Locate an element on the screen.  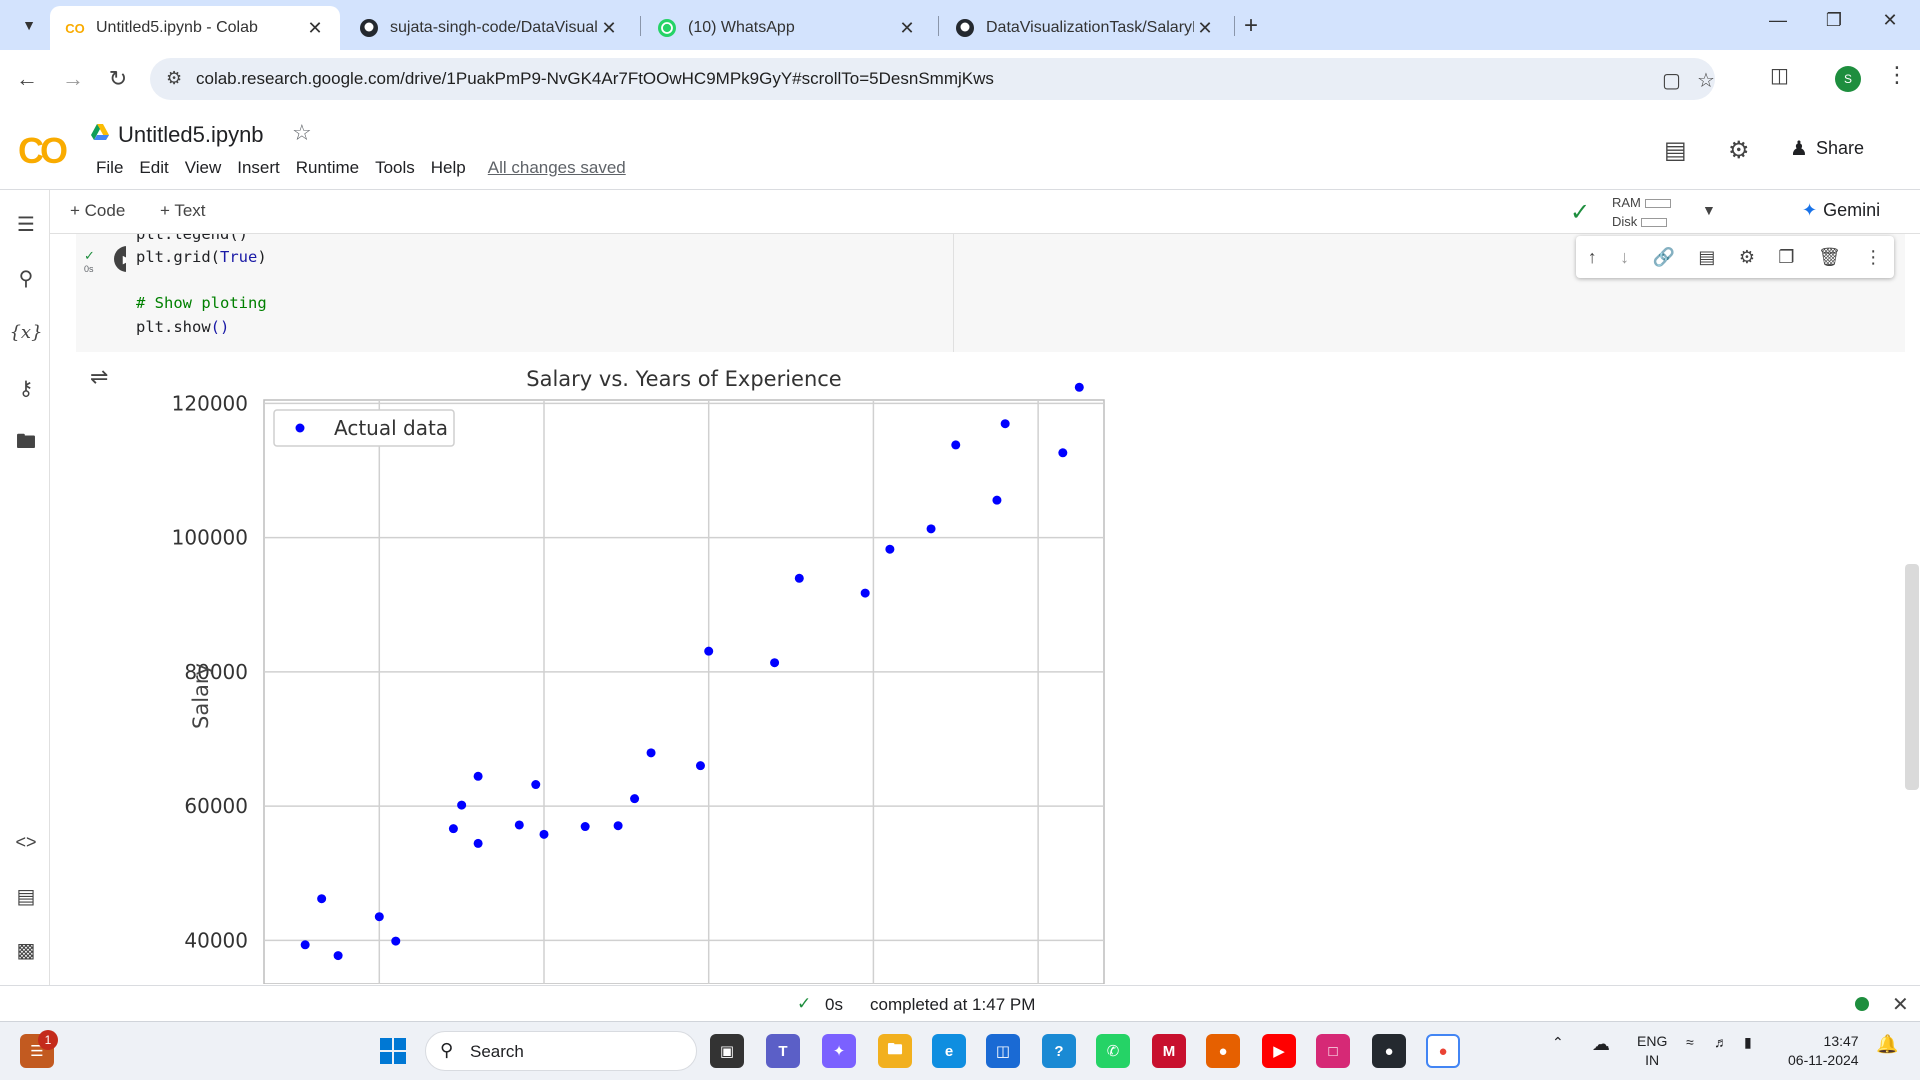
cast-off-icon: ▢ is located at coordinates (1671, 81).